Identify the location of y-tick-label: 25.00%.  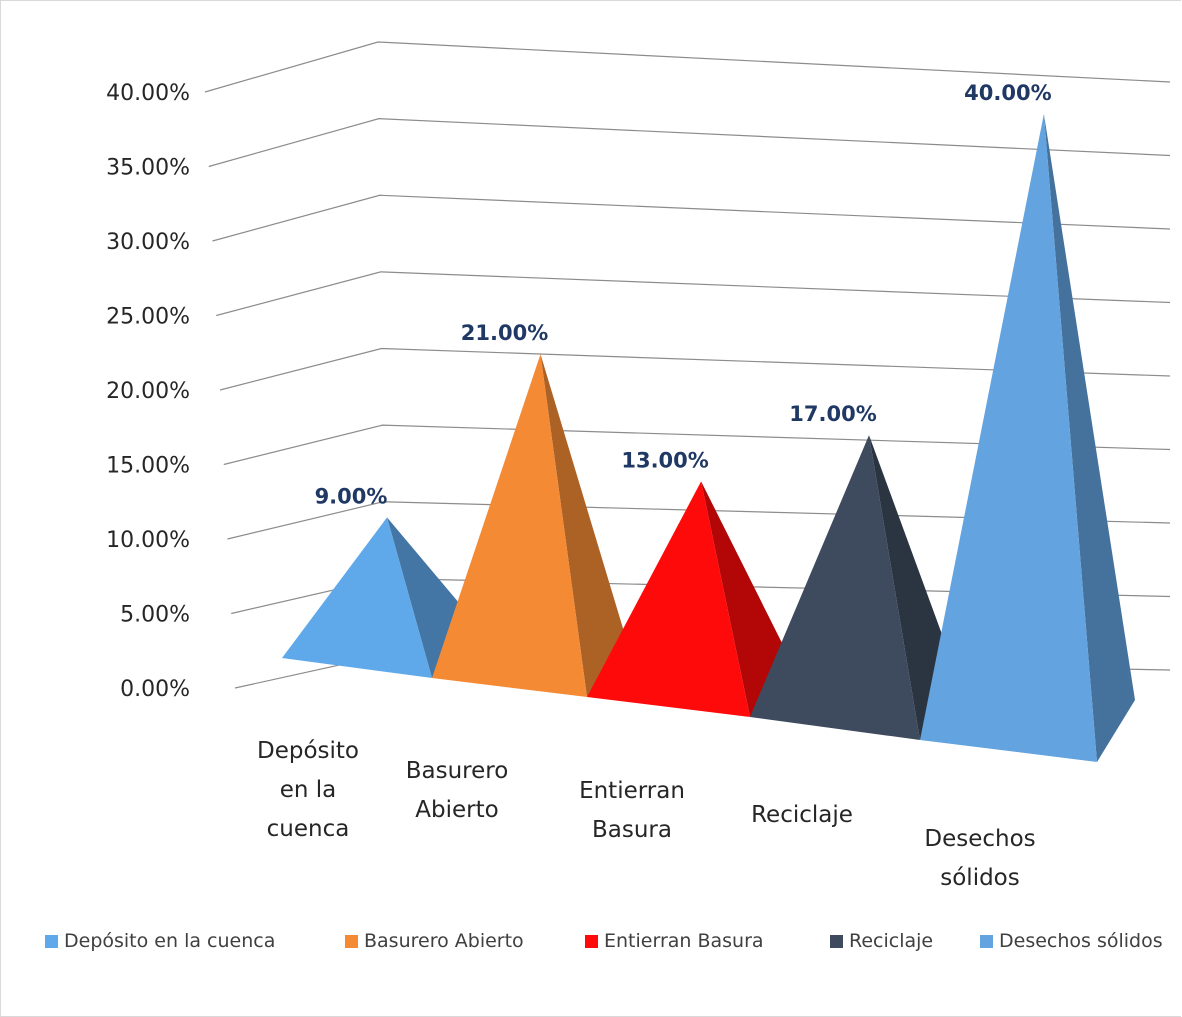
(148, 317).